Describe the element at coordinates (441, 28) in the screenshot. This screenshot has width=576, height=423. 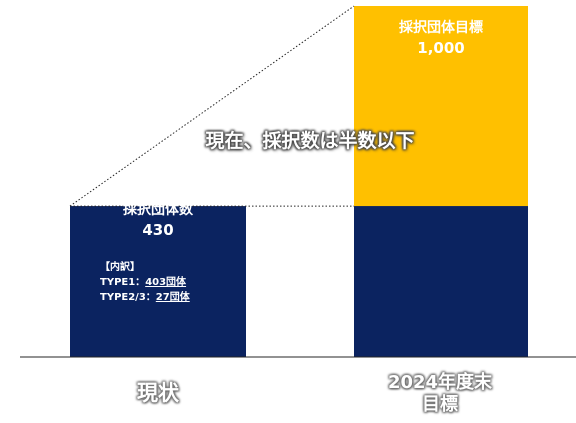
I see `bar-series-label-target: 採択団体目標` at that location.